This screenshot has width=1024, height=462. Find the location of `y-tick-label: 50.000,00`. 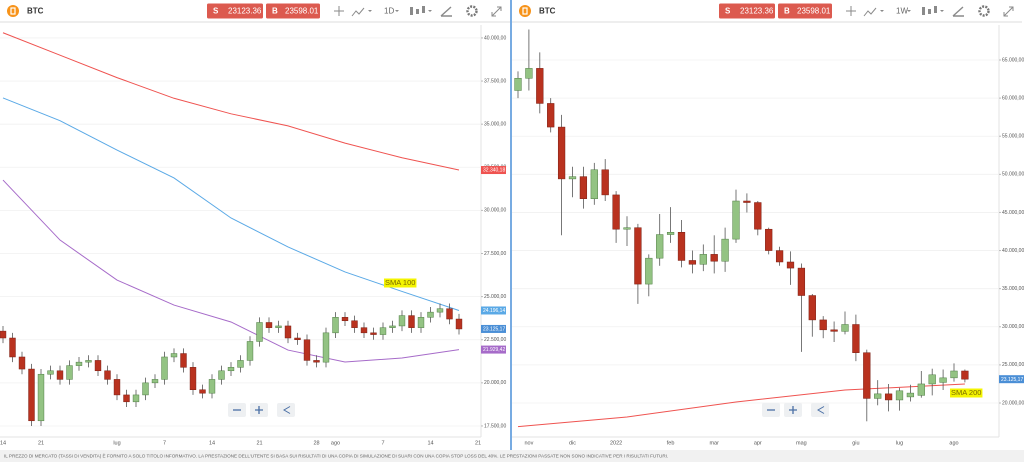

y-tick-label: 50.000,00 is located at coordinates (1013, 175).